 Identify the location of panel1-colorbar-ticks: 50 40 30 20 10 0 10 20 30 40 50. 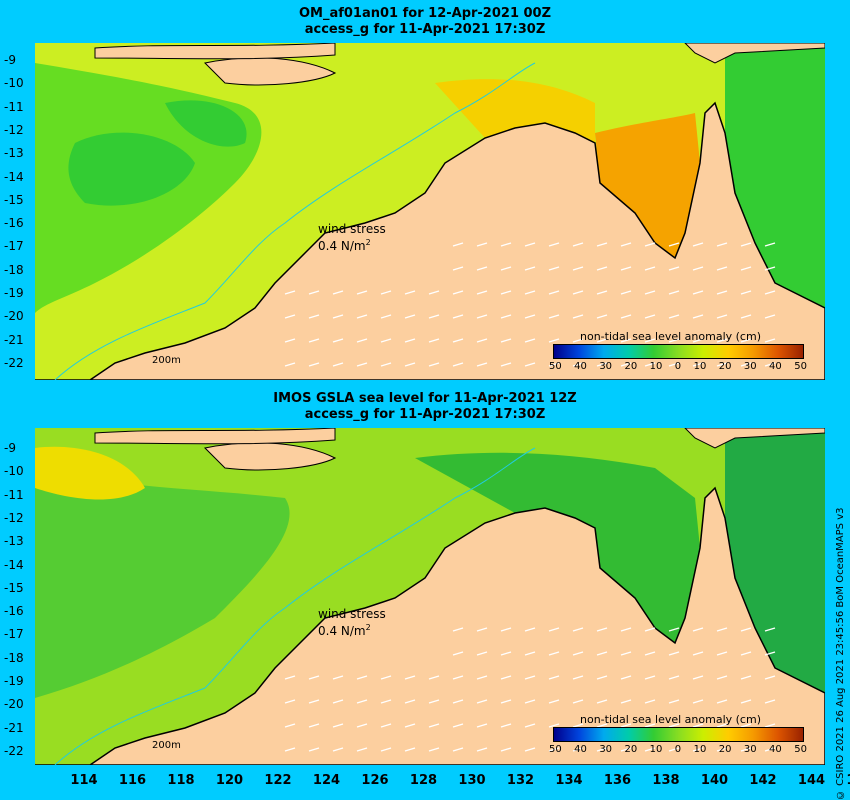
(678, 366).